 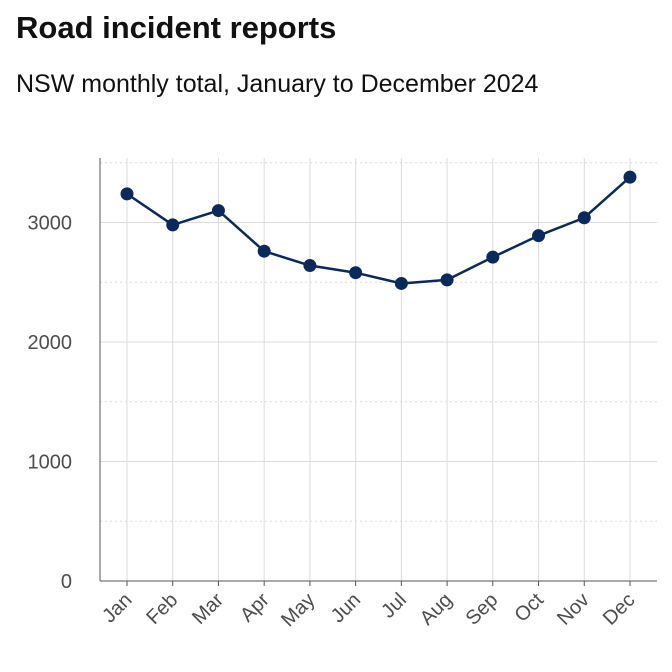 I want to click on x-tick-label: Feb, so click(x=162, y=609).